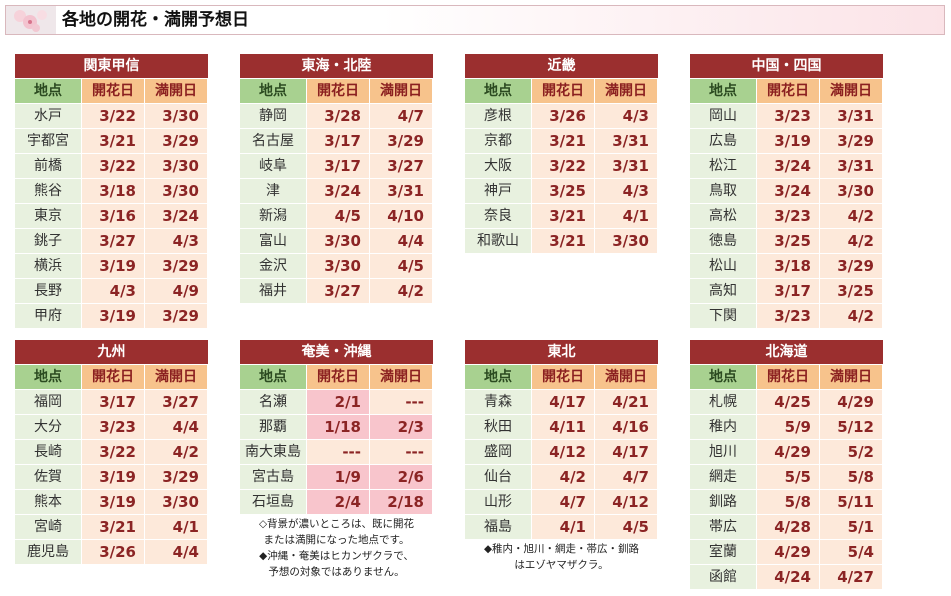  What do you see at coordinates (563, 427) in the screenshot?
I see `date-cell: 4/11` at bounding box center [563, 427].